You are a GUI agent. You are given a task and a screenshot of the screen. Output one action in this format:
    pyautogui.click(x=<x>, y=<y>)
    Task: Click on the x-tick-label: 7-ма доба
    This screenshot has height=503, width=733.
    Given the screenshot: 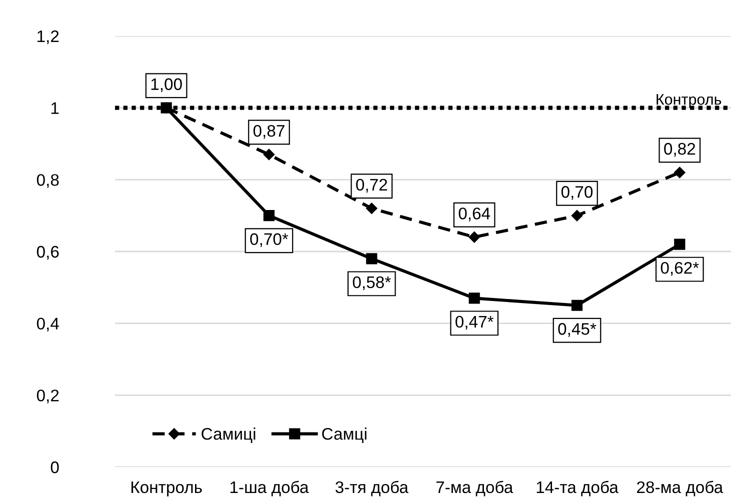 What is the action you would take?
    pyautogui.click(x=475, y=488)
    